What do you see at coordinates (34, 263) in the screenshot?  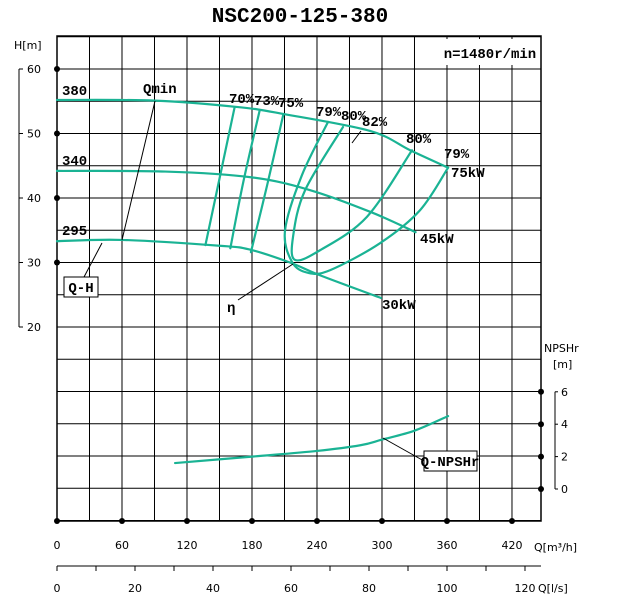 I see `y-tick-label: 30` at bounding box center [34, 263].